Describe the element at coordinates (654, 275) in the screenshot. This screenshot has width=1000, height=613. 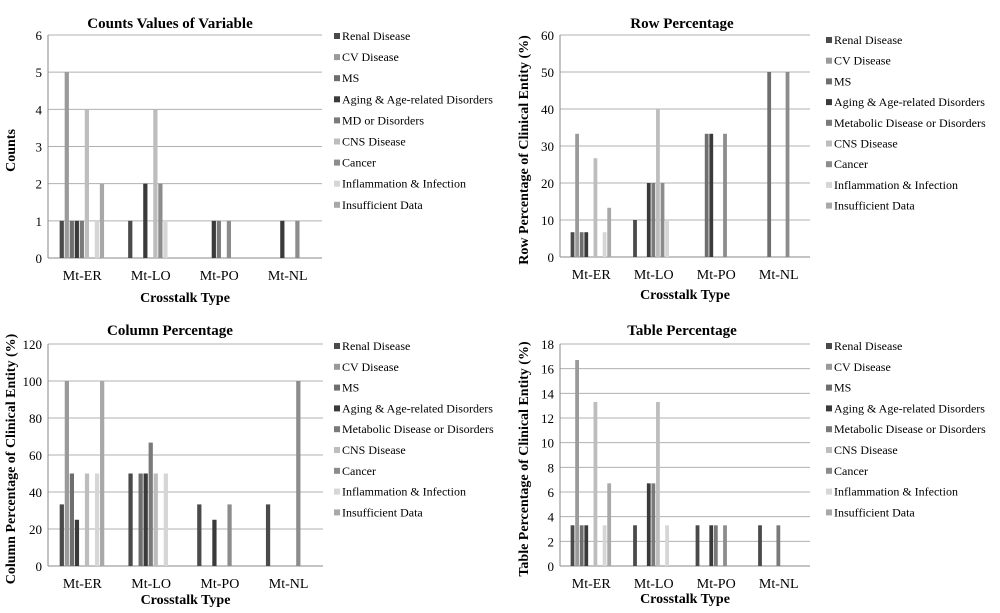
I see `x-tick-label: Mt-LO` at that location.